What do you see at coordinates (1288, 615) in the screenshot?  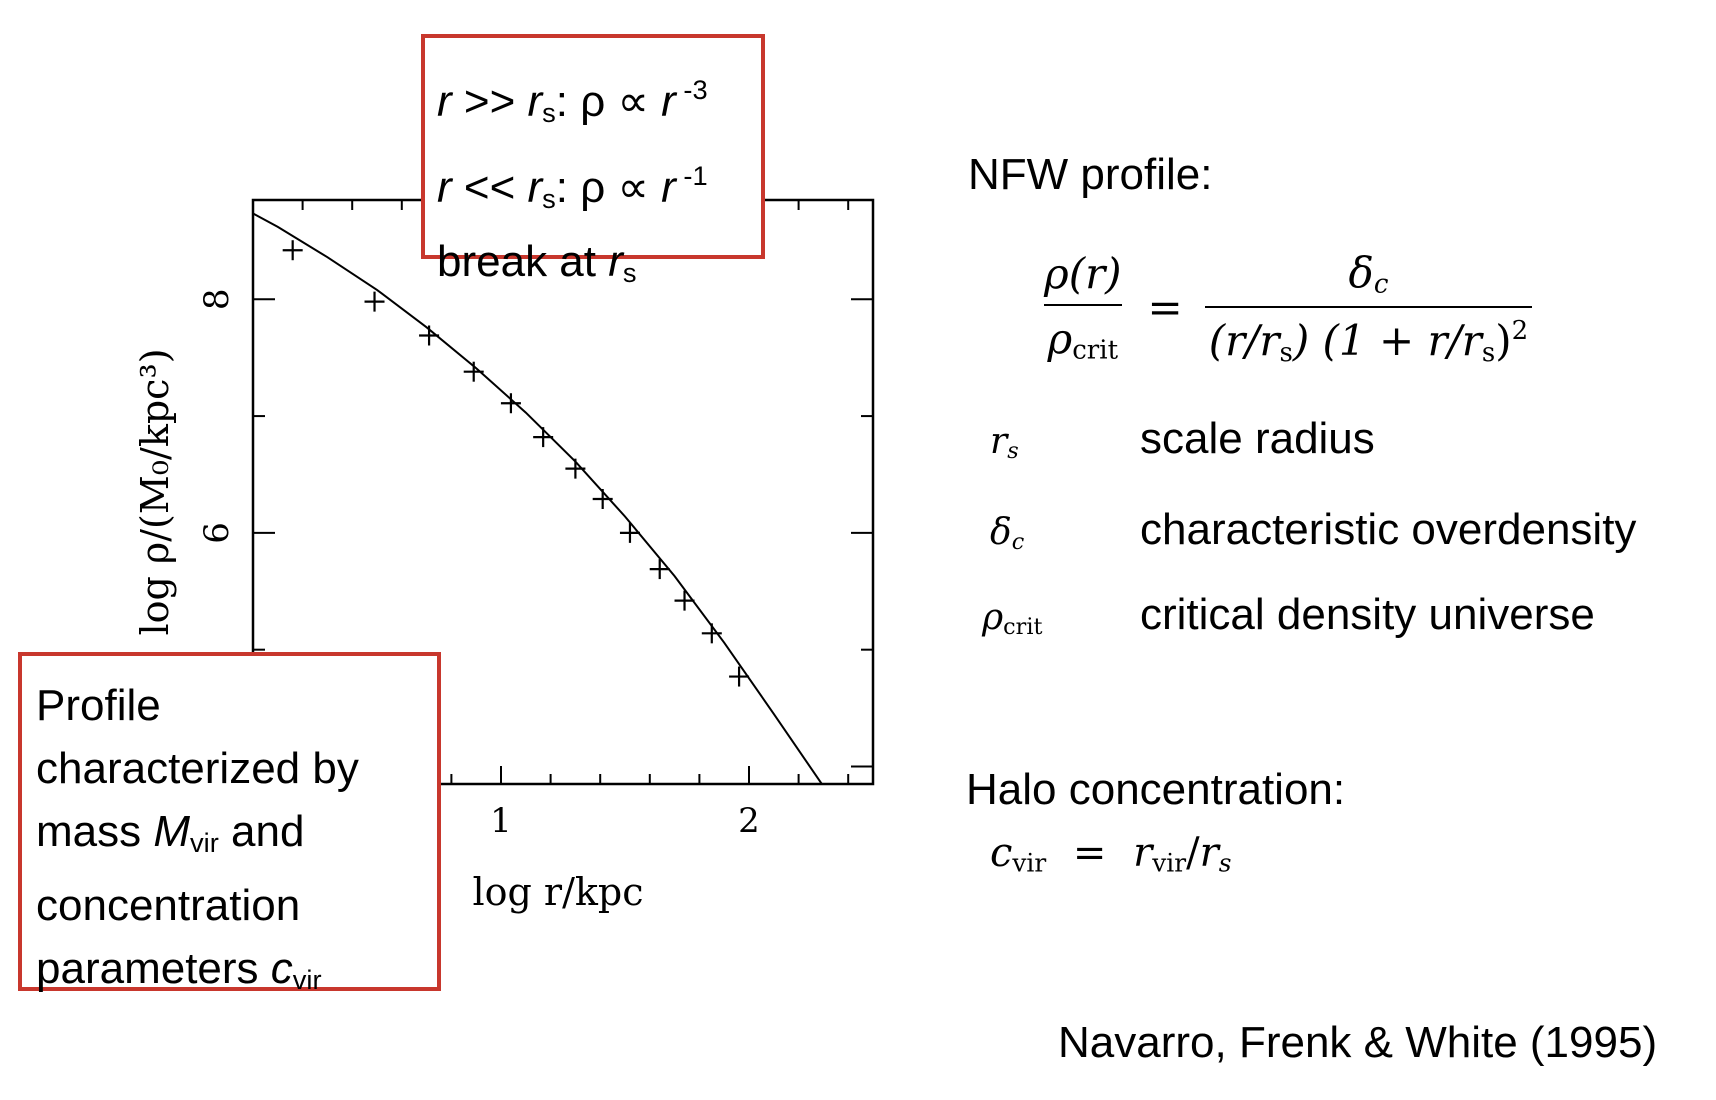 I see `definition-critical-density: ρcrit critical density universe` at bounding box center [1288, 615].